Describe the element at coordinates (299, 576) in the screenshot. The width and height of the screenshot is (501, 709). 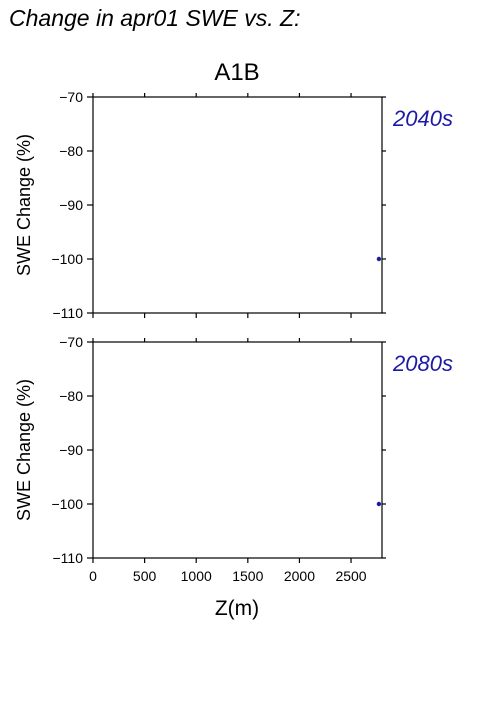
I see `x-tick-label: 2000` at that location.